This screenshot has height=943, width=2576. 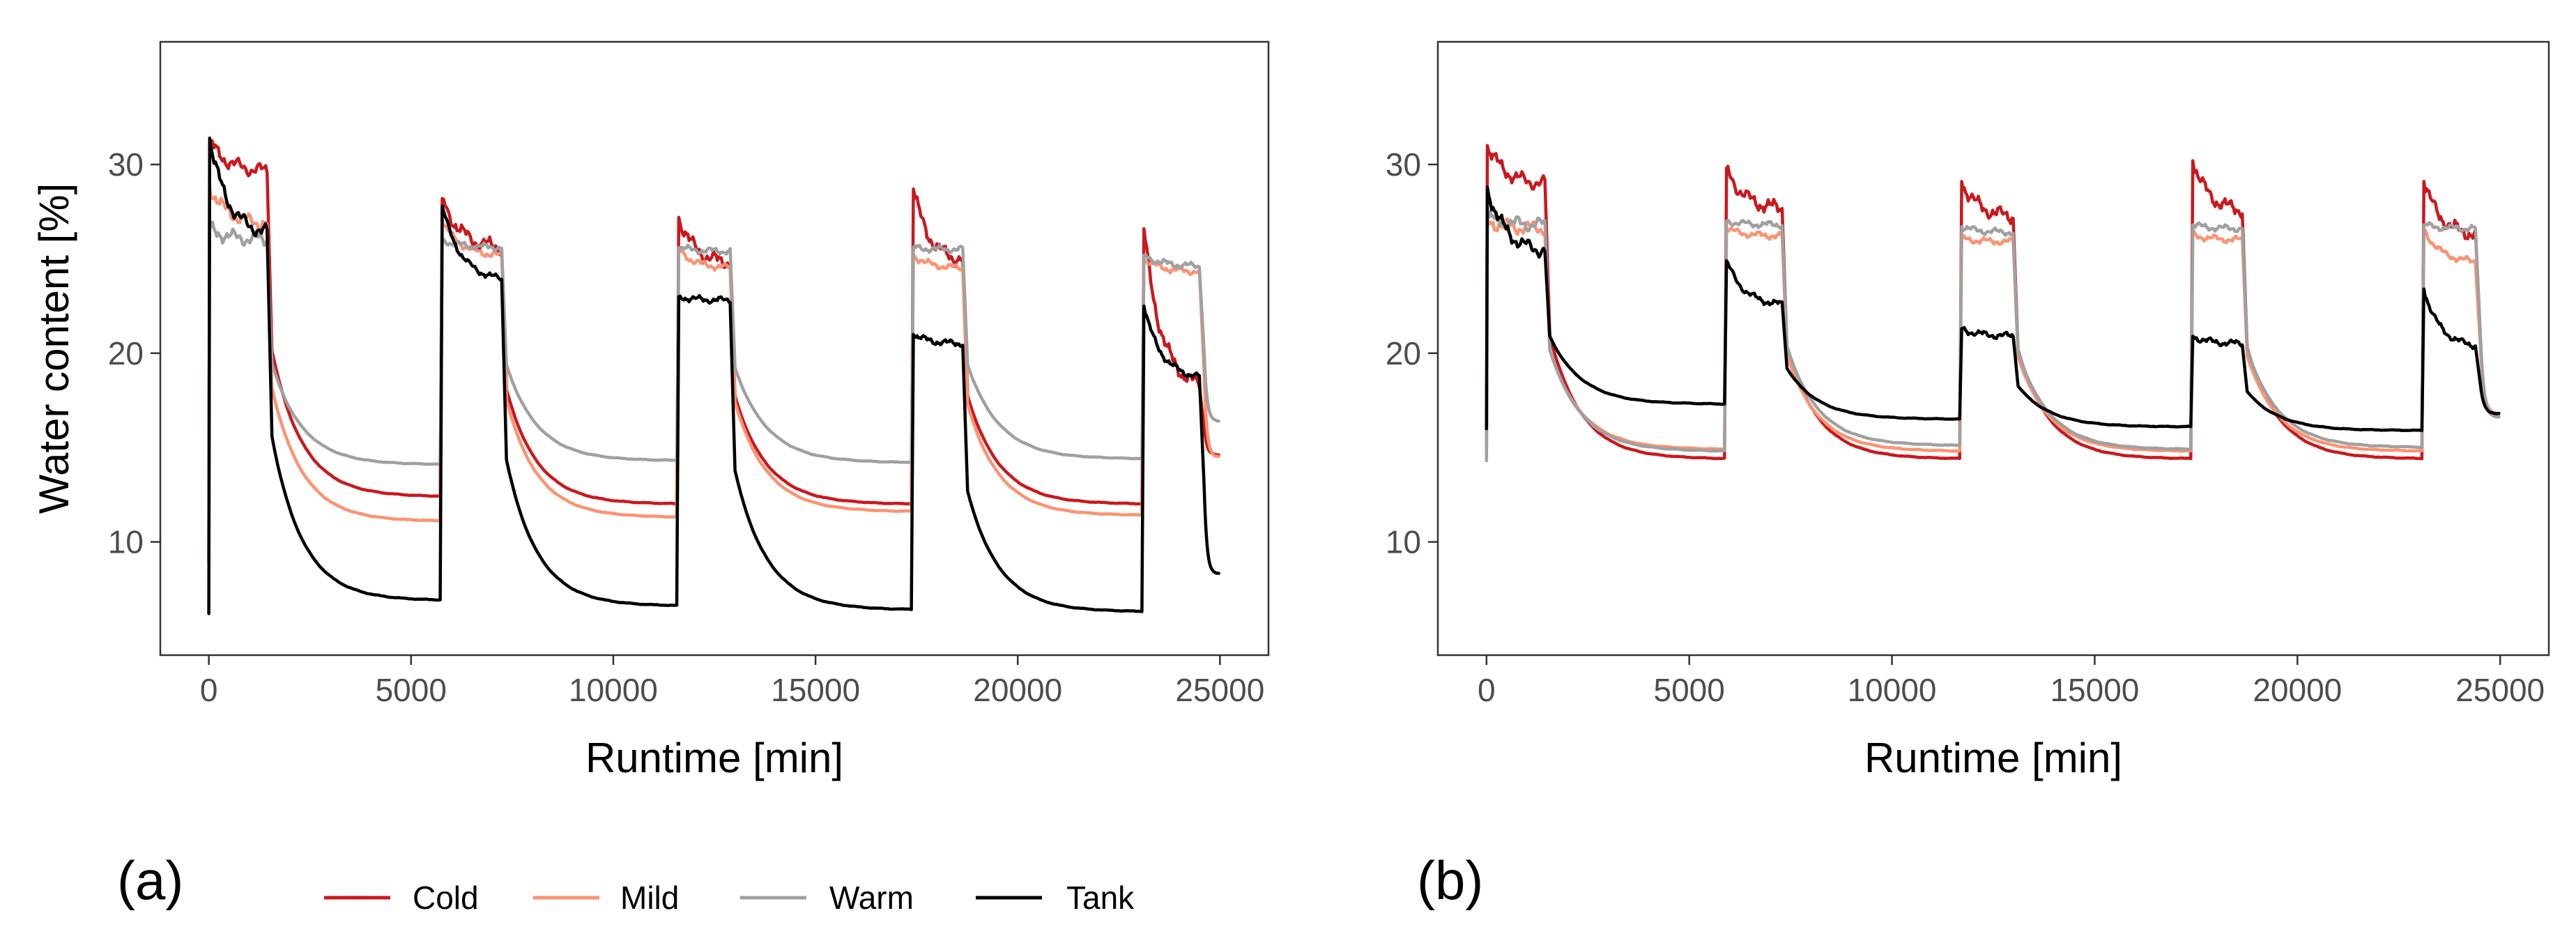 I want to click on panel-b-y-tick-label-20: 20, so click(x=1403, y=353).